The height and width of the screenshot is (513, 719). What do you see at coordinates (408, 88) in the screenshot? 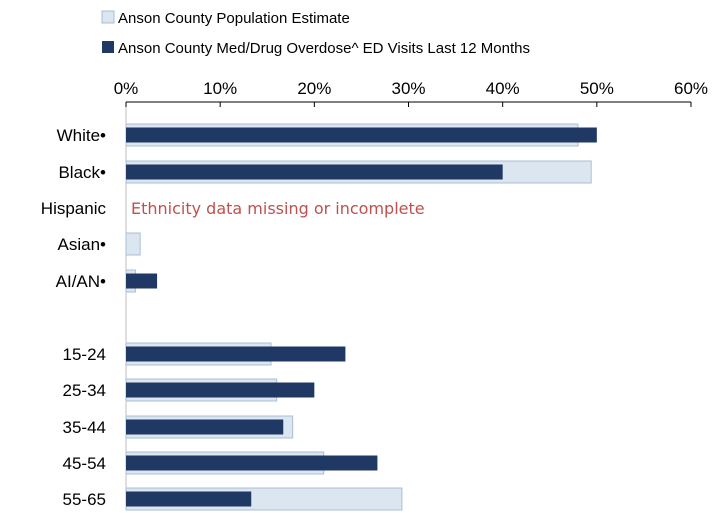
I see `x-tick-label: 30%` at bounding box center [408, 88].